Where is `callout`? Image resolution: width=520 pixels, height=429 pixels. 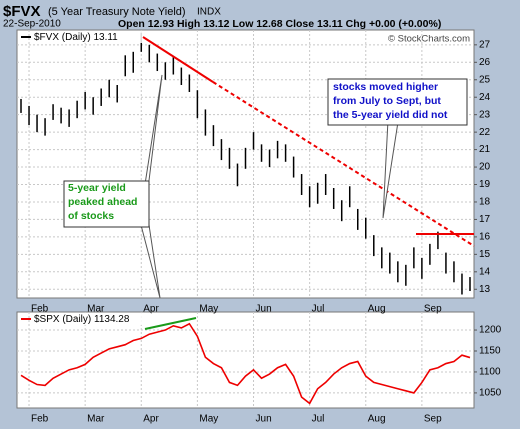 callout is located at coordinates (390, 169).